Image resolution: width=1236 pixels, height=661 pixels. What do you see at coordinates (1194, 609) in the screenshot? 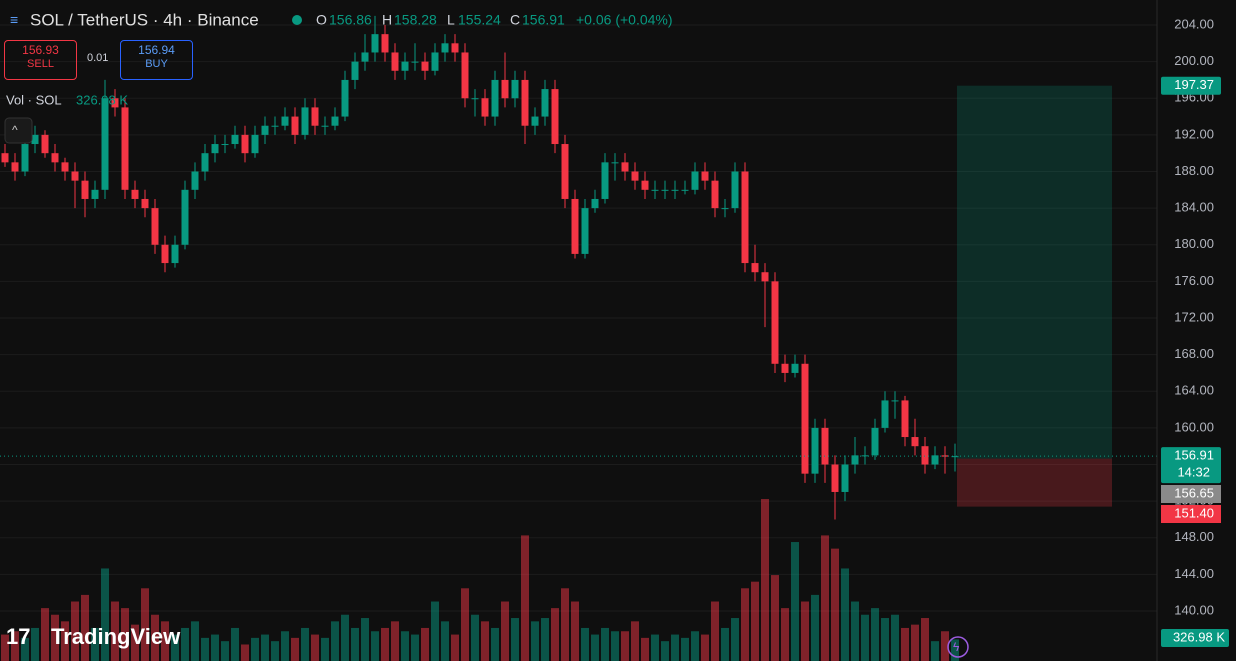
I see `y-tick-label: 140.00` at bounding box center [1194, 609].